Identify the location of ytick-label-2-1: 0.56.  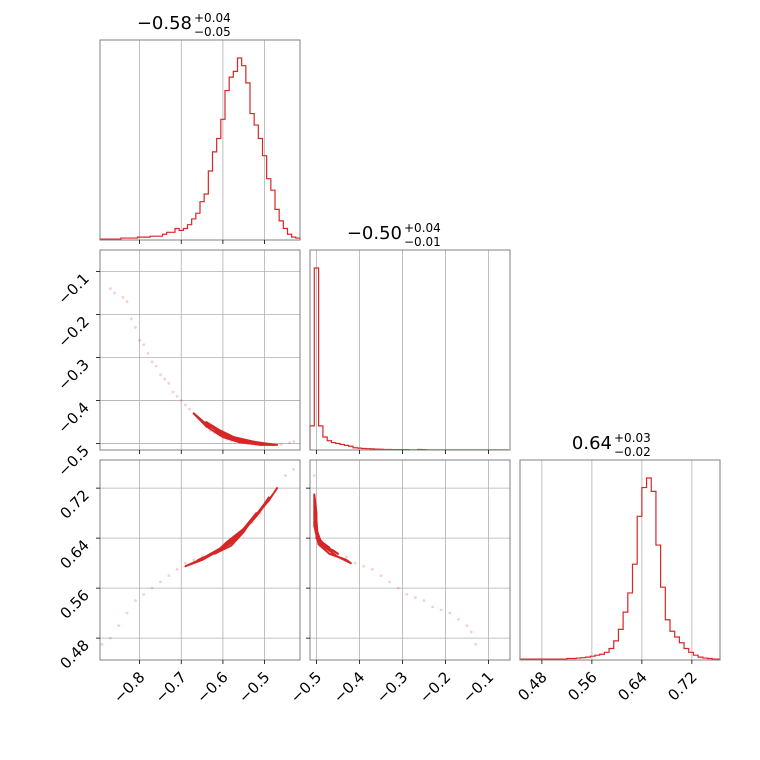
(74, 604).